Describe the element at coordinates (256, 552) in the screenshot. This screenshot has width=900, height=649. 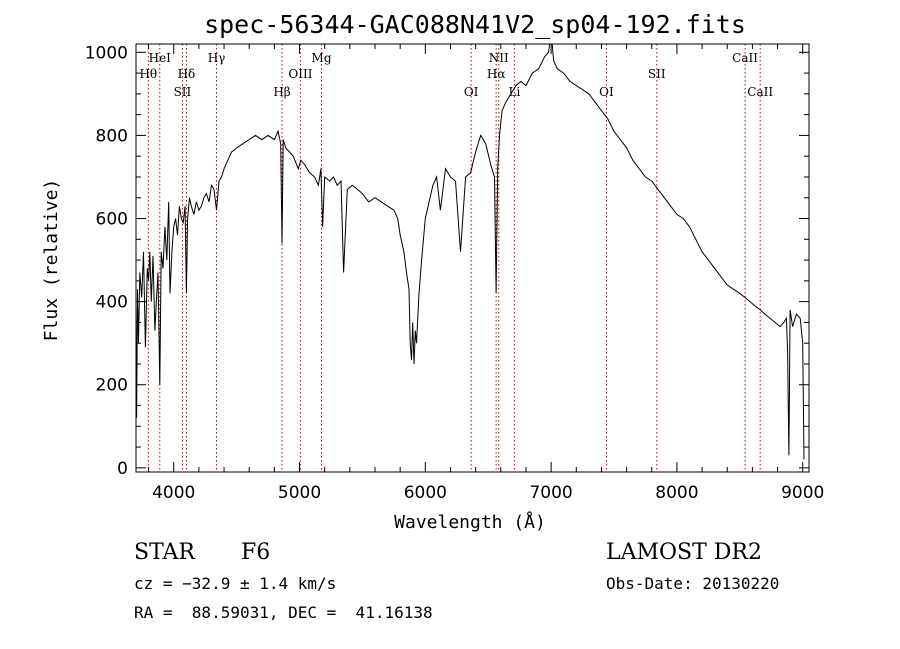
I see `object-subclass: F6` at that location.